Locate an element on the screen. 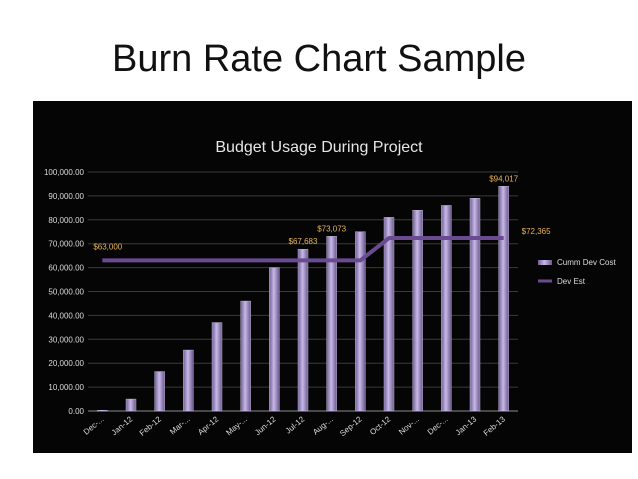 This screenshot has height=479, width=638. y-tick-label: 90,000.00 is located at coordinates (66, 196).